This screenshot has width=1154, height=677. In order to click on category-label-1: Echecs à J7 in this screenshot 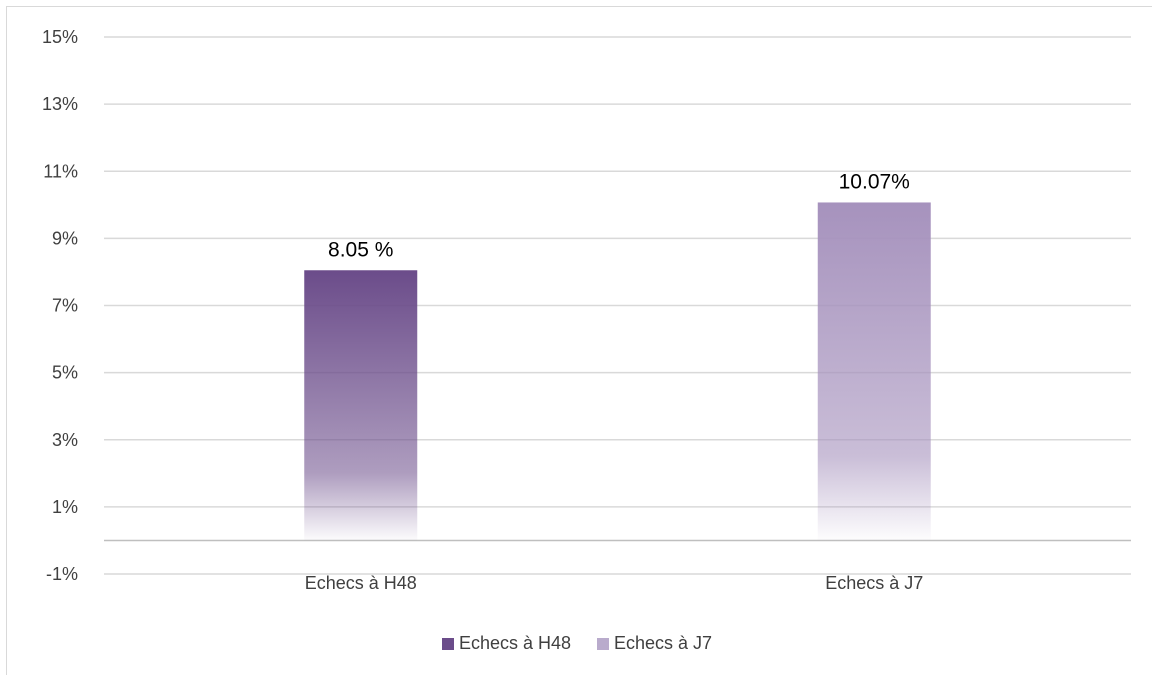, I will do `click(874, 583)`.